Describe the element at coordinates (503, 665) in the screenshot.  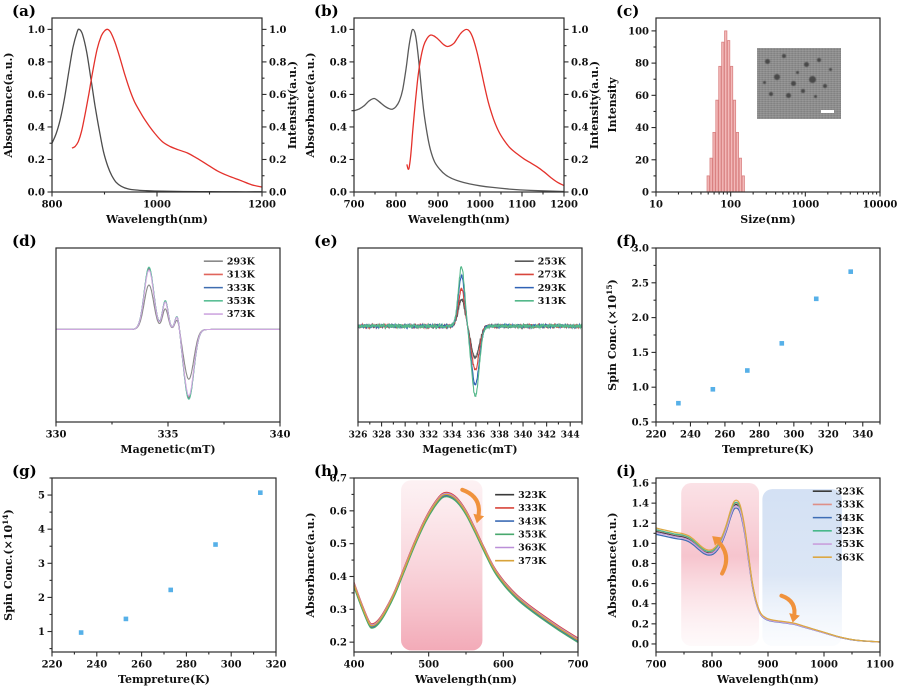
I see `svg-text: 600` at that location.